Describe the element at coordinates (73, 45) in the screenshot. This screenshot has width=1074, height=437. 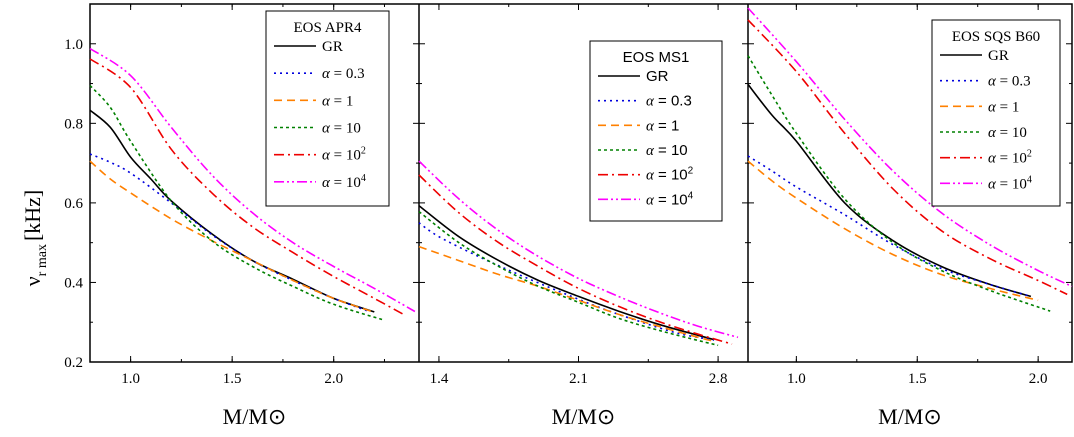
I see `y-tick-label: 1.0` at that location.